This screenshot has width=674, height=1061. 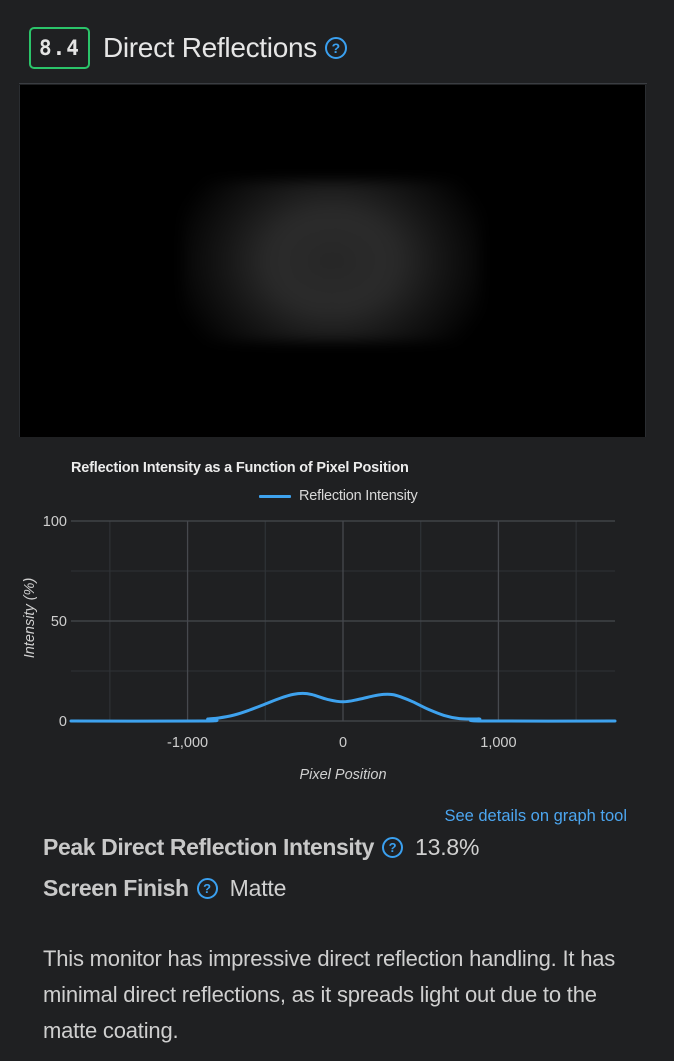 What do you see at coordinates (498, 743) in the screenshot?
I see `x-tick-label: 1,000` at bounding box center [498, 743].